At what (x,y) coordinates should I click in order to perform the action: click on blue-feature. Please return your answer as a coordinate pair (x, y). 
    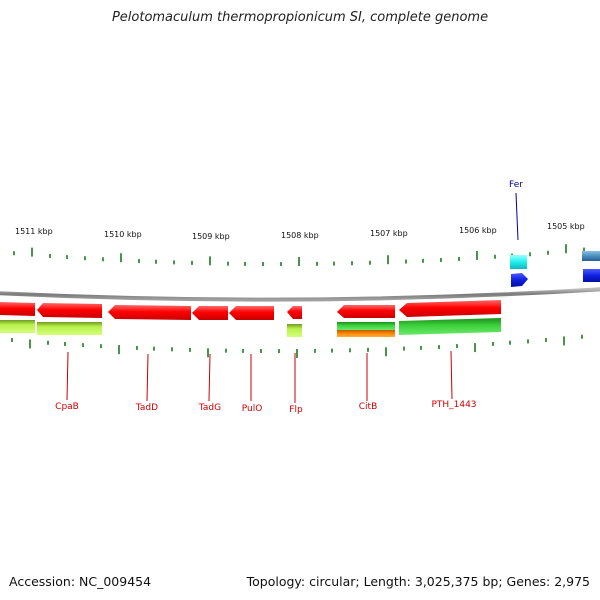
    Looking at the image, I should click on (519, 280).